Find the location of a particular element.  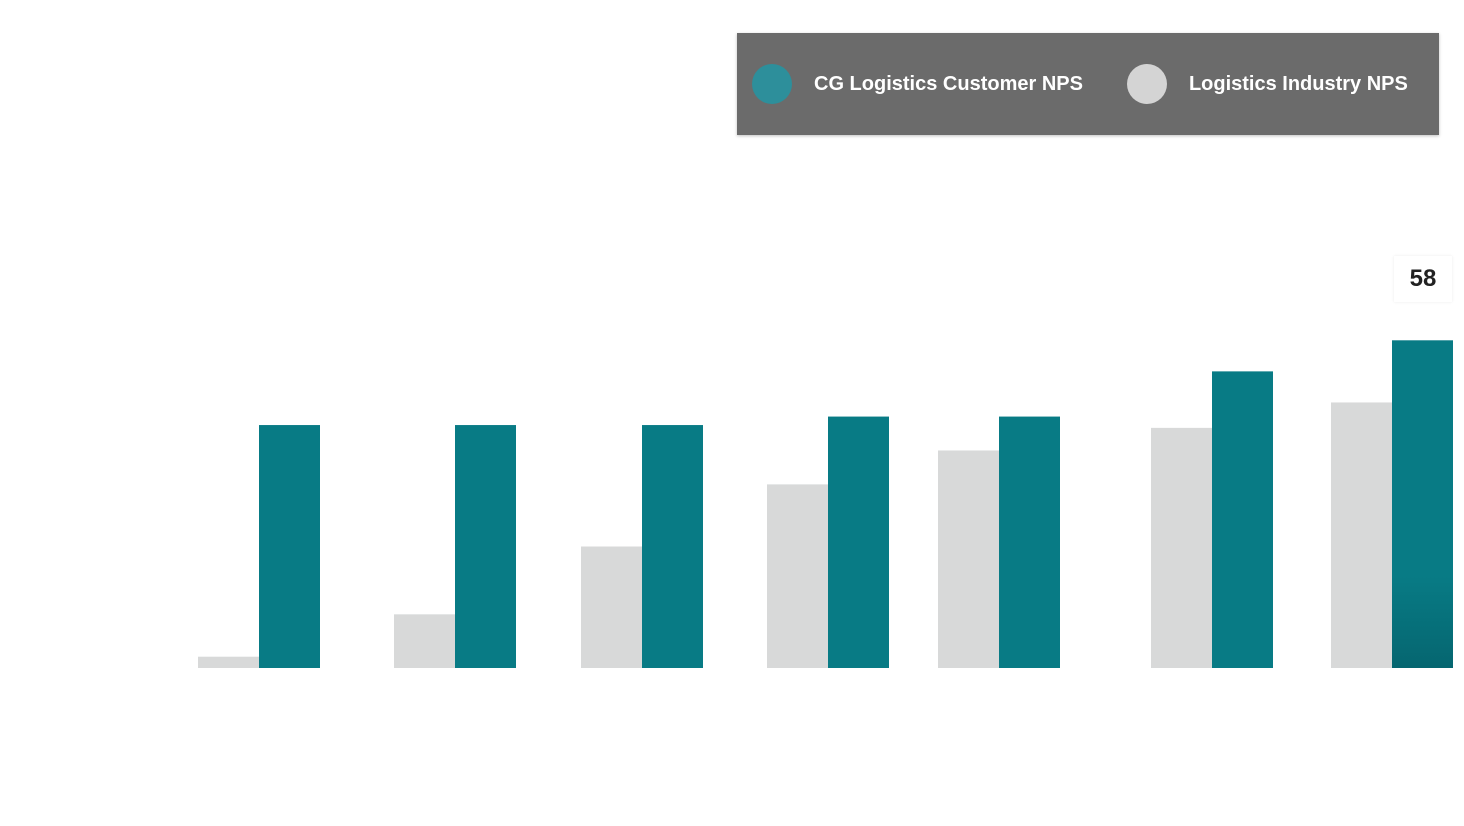

legend-item-logistics-industry-nps: Logistics Industry NPS is located at coordinates (1267, 84).